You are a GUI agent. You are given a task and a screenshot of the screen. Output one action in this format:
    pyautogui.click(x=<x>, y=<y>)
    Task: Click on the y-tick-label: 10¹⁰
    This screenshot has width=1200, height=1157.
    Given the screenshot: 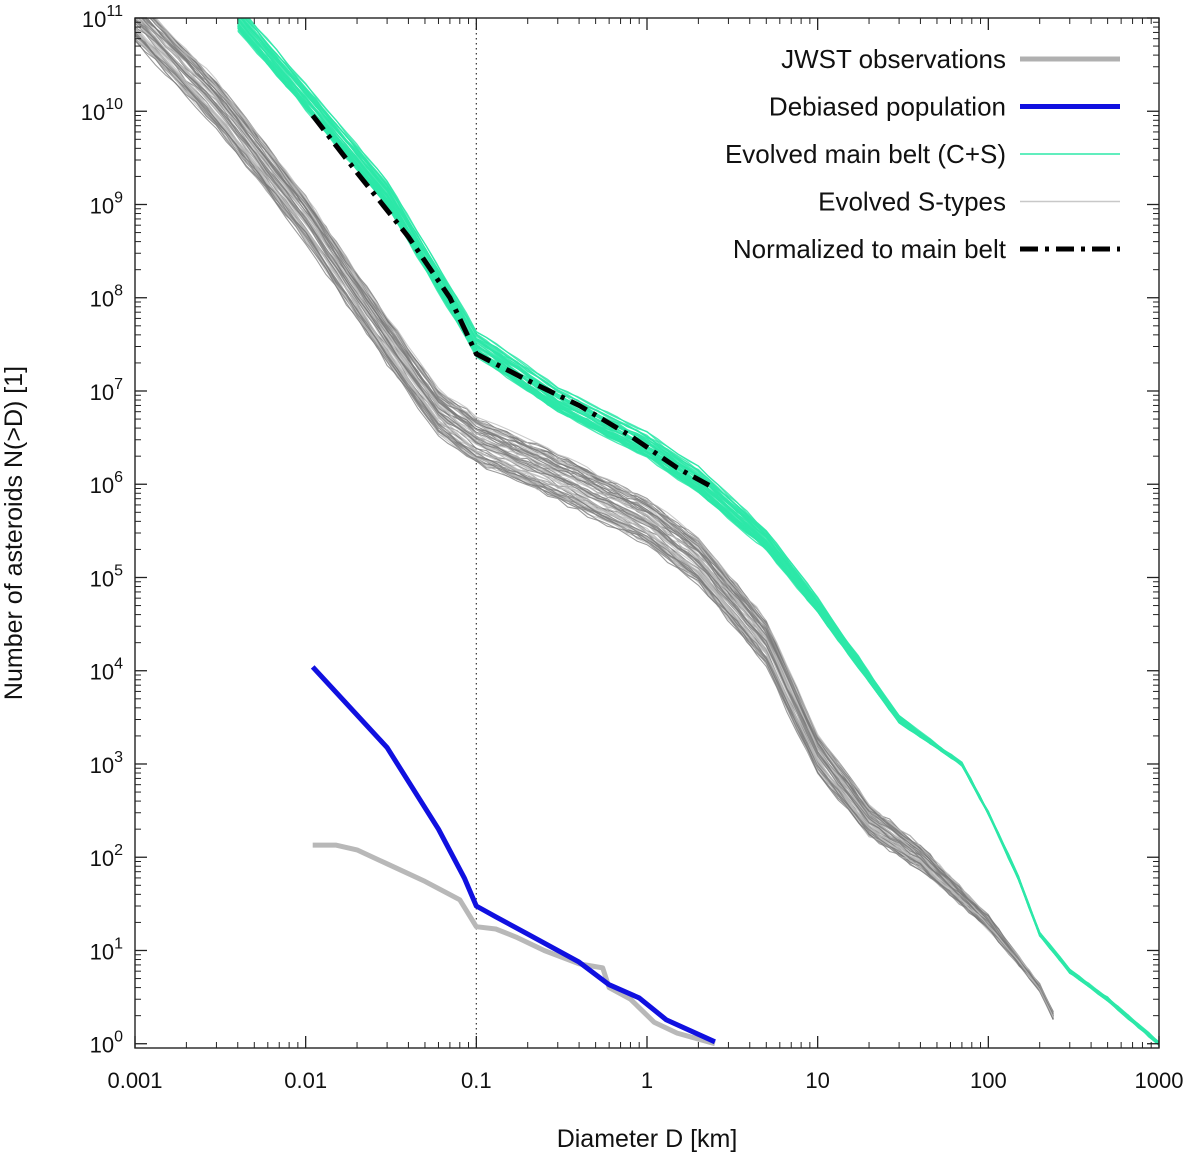 What is the action you would take?
    pyautogui.click(x=102, y=110)
    